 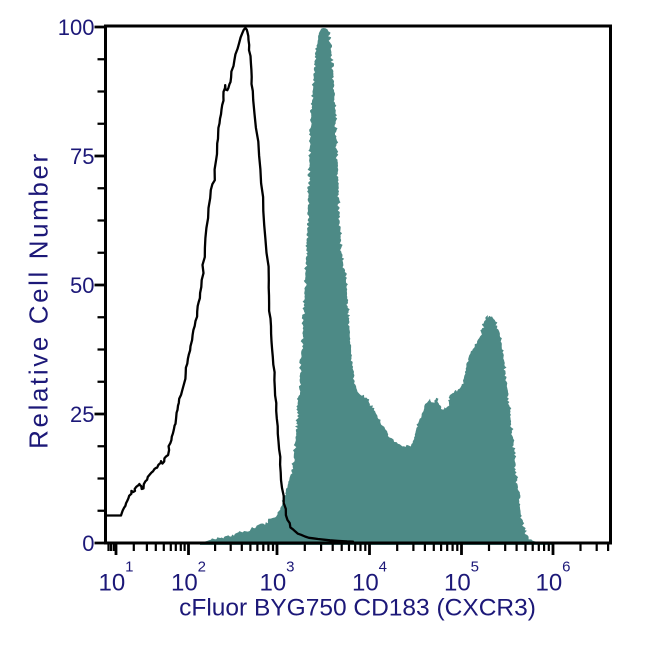 I want to click on svg-text: 75, so click(x=82, y=156).